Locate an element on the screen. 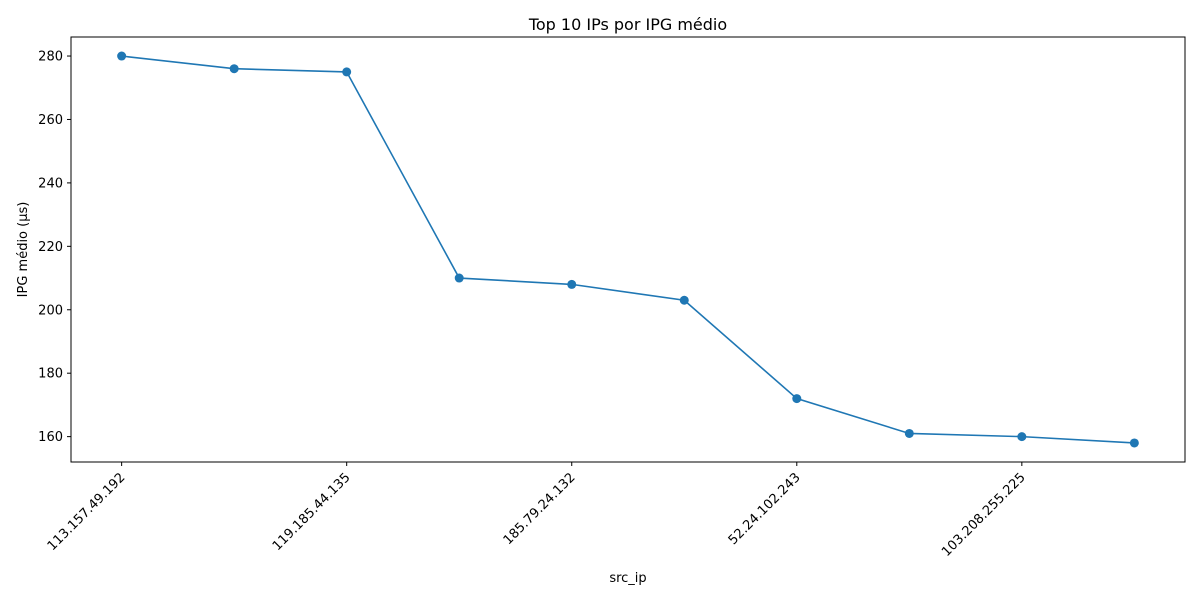 The width and height of the screenshot is (1200, 604). y-tick-label: 220 is located at coordinates (50, 247).